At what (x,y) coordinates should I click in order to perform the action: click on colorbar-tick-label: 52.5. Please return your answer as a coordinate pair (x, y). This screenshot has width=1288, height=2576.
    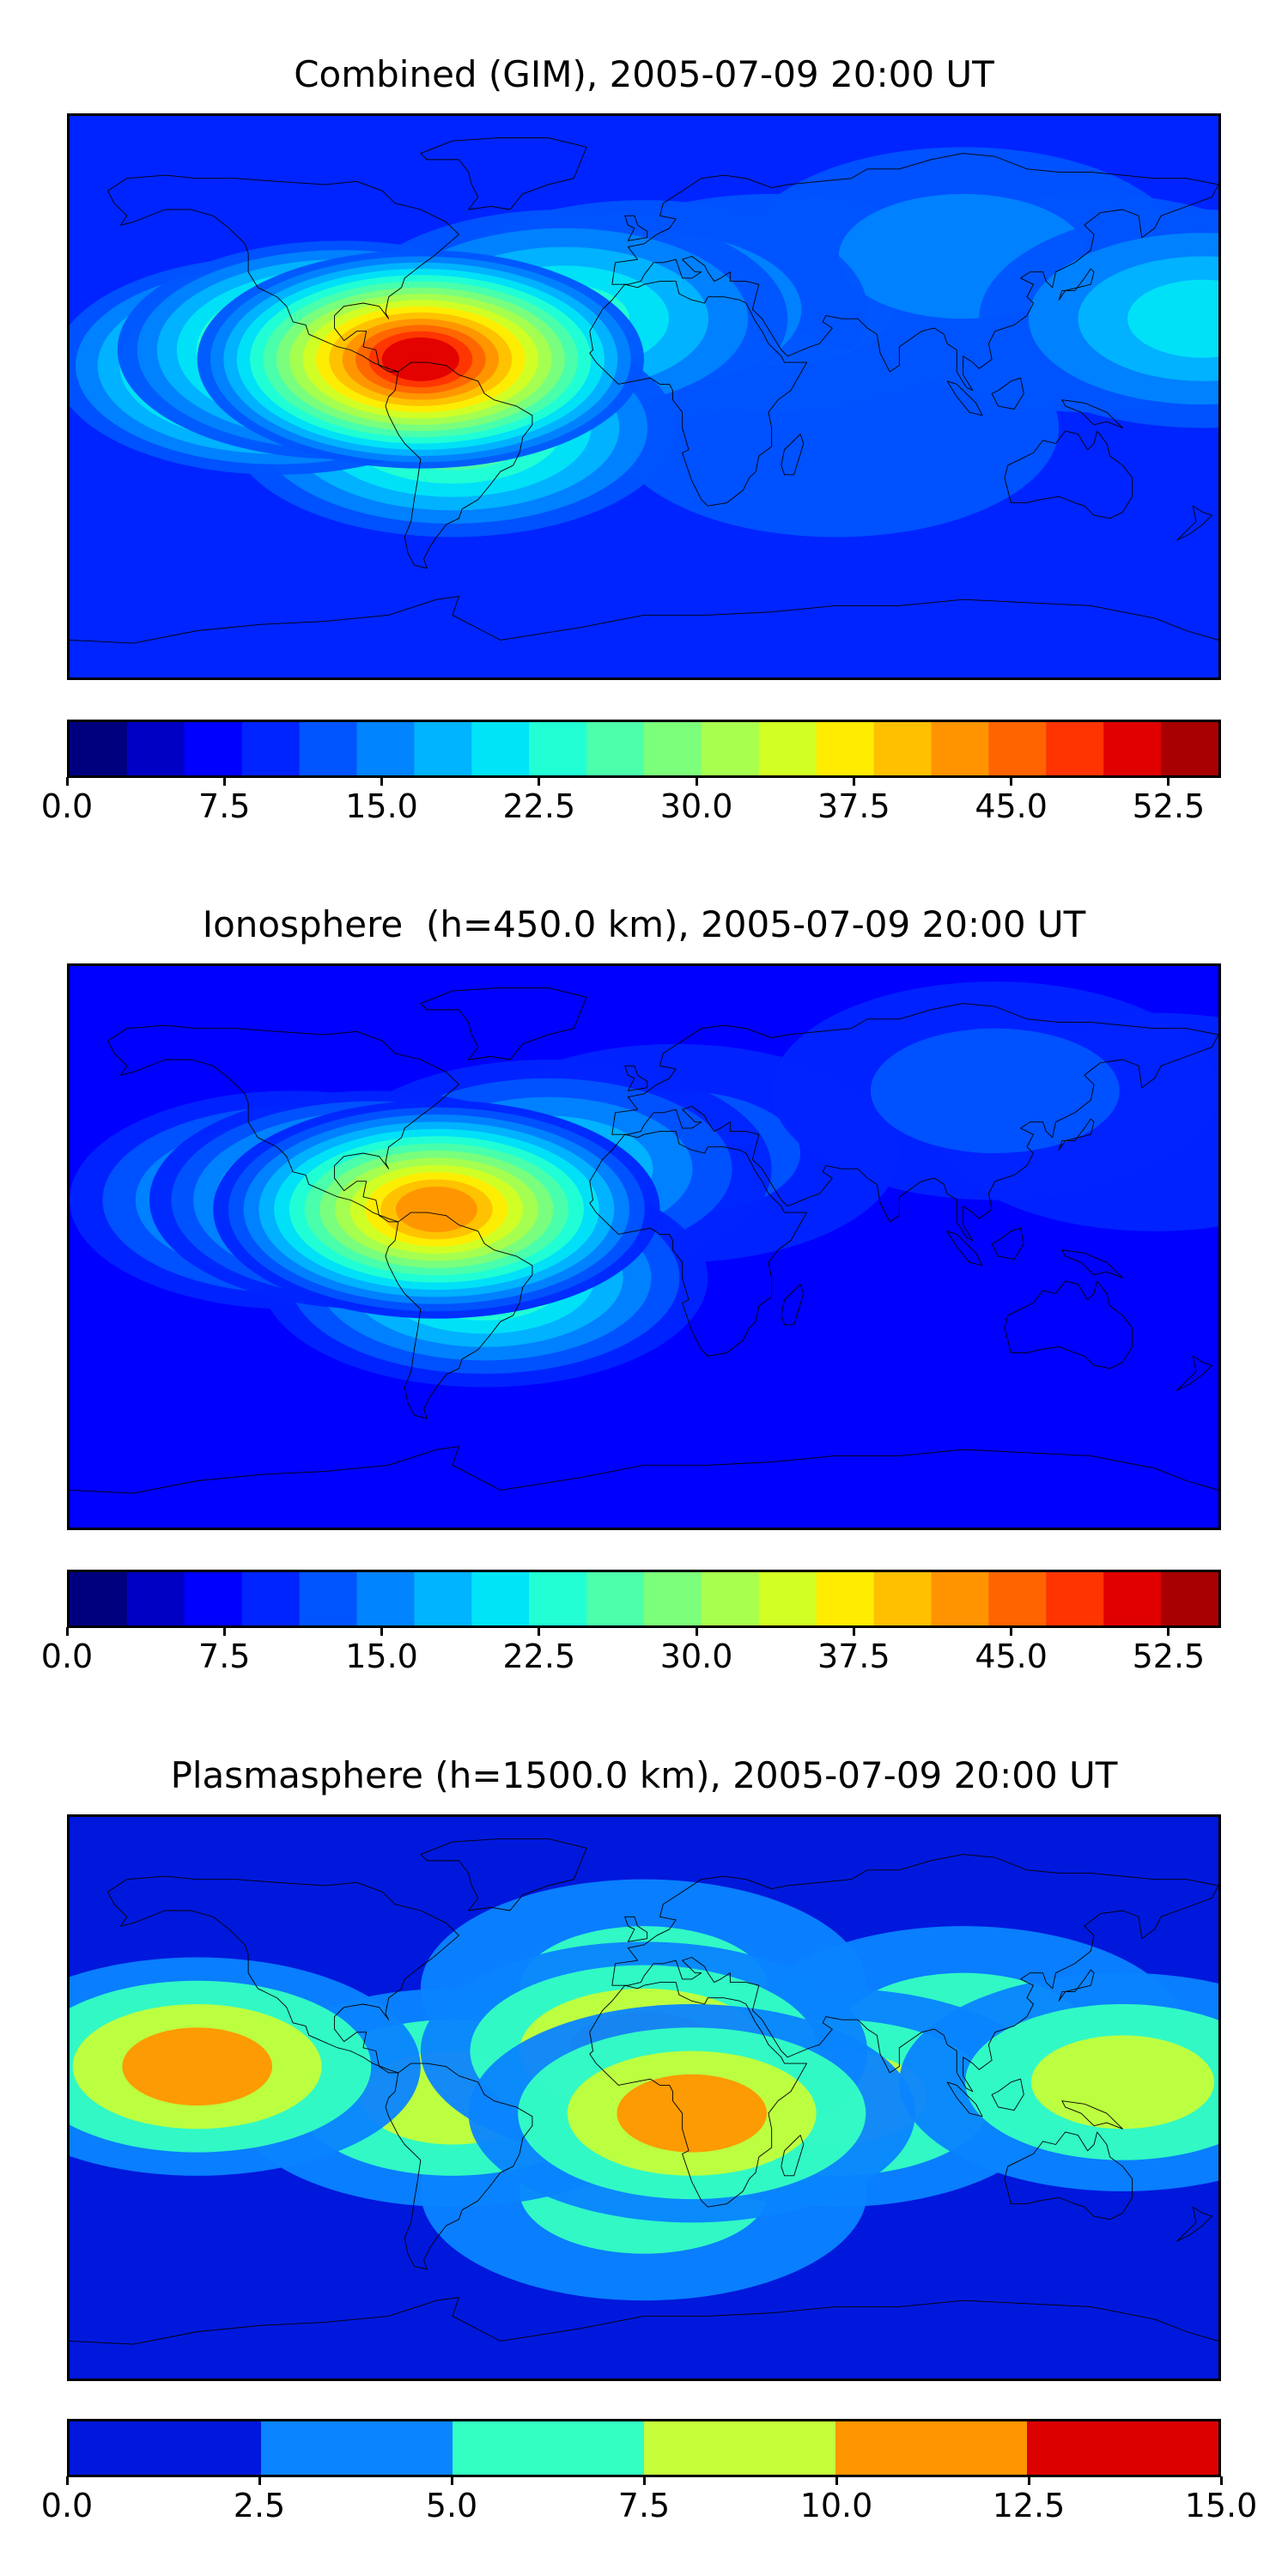
    Looking at the image, I should click on (1169, 806).